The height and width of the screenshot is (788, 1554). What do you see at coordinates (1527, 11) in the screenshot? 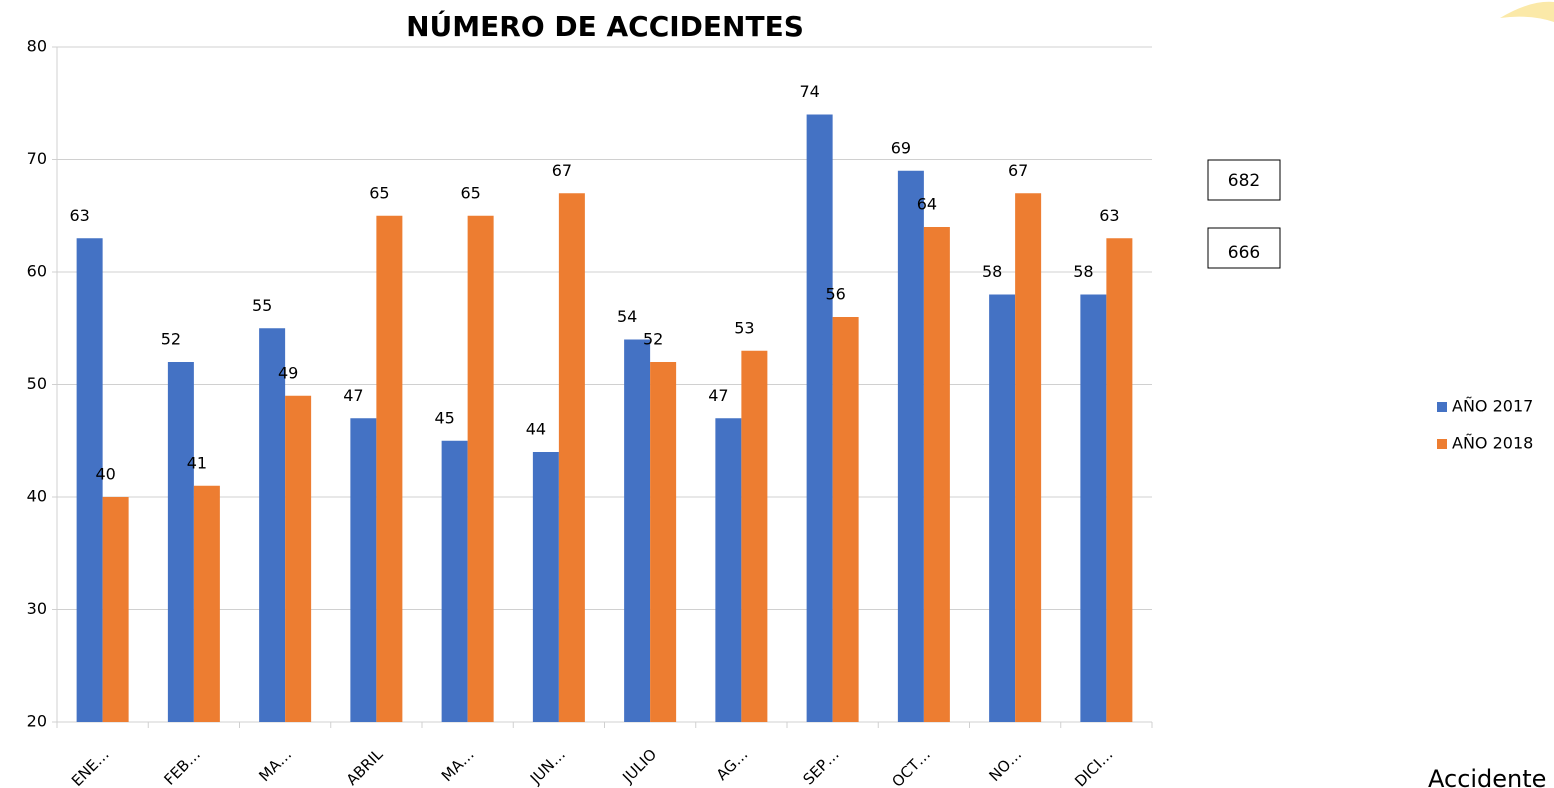
I see `decoration` at bounding box center [1527, 11].